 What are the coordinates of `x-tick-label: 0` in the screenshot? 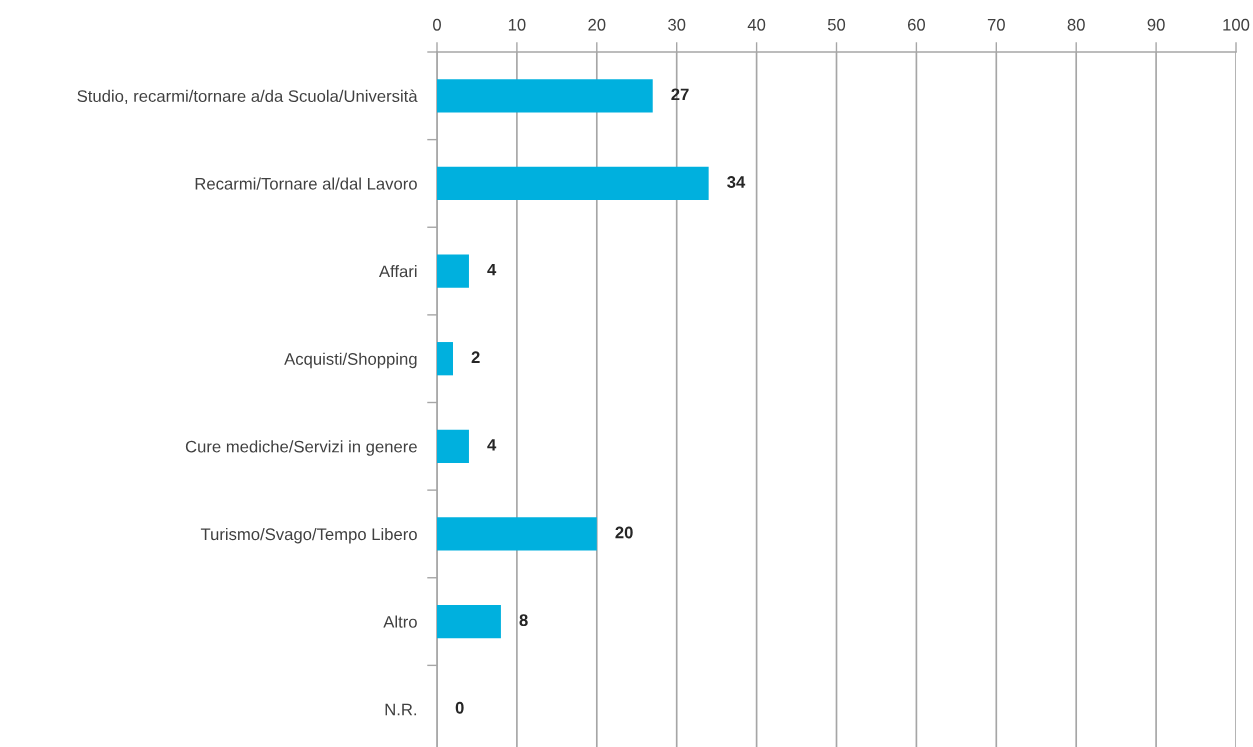 It's located at (437, 24).